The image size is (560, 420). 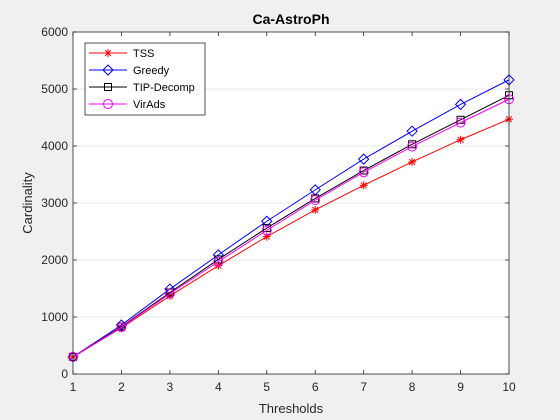 What do you see at coordinates (121, 54) in the screenshot?
I see `legend-item: TSS` at bounding box center [121, 54].